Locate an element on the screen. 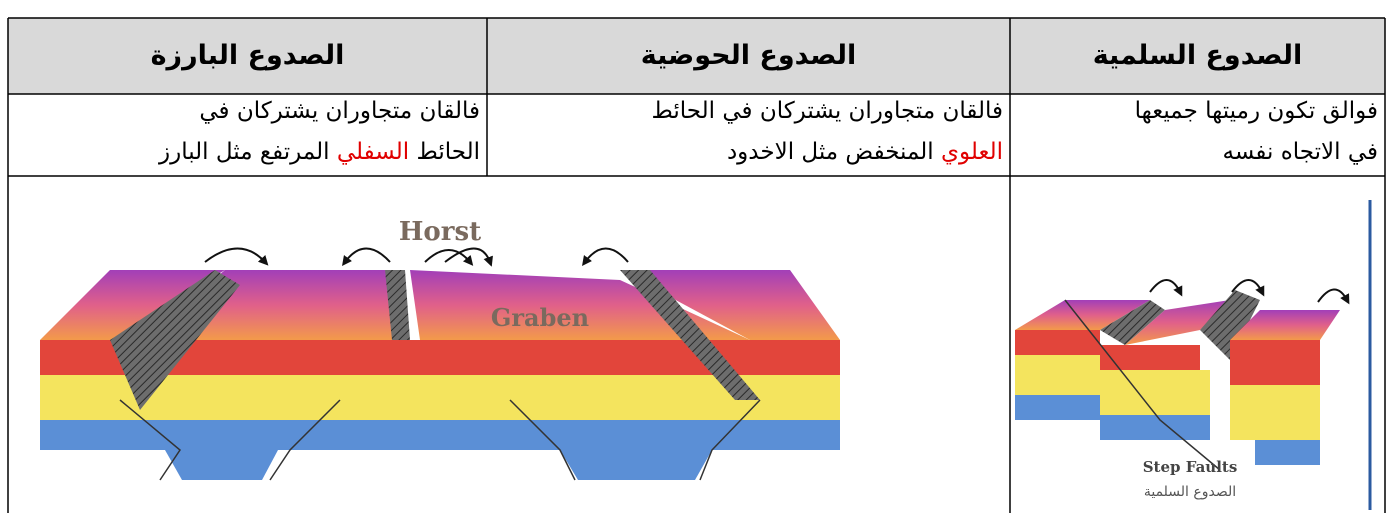 This screenshot has height=513, width=1392. step-faults-caption-ar: الصدوع السلمية is located at coordinates (1190, 492).